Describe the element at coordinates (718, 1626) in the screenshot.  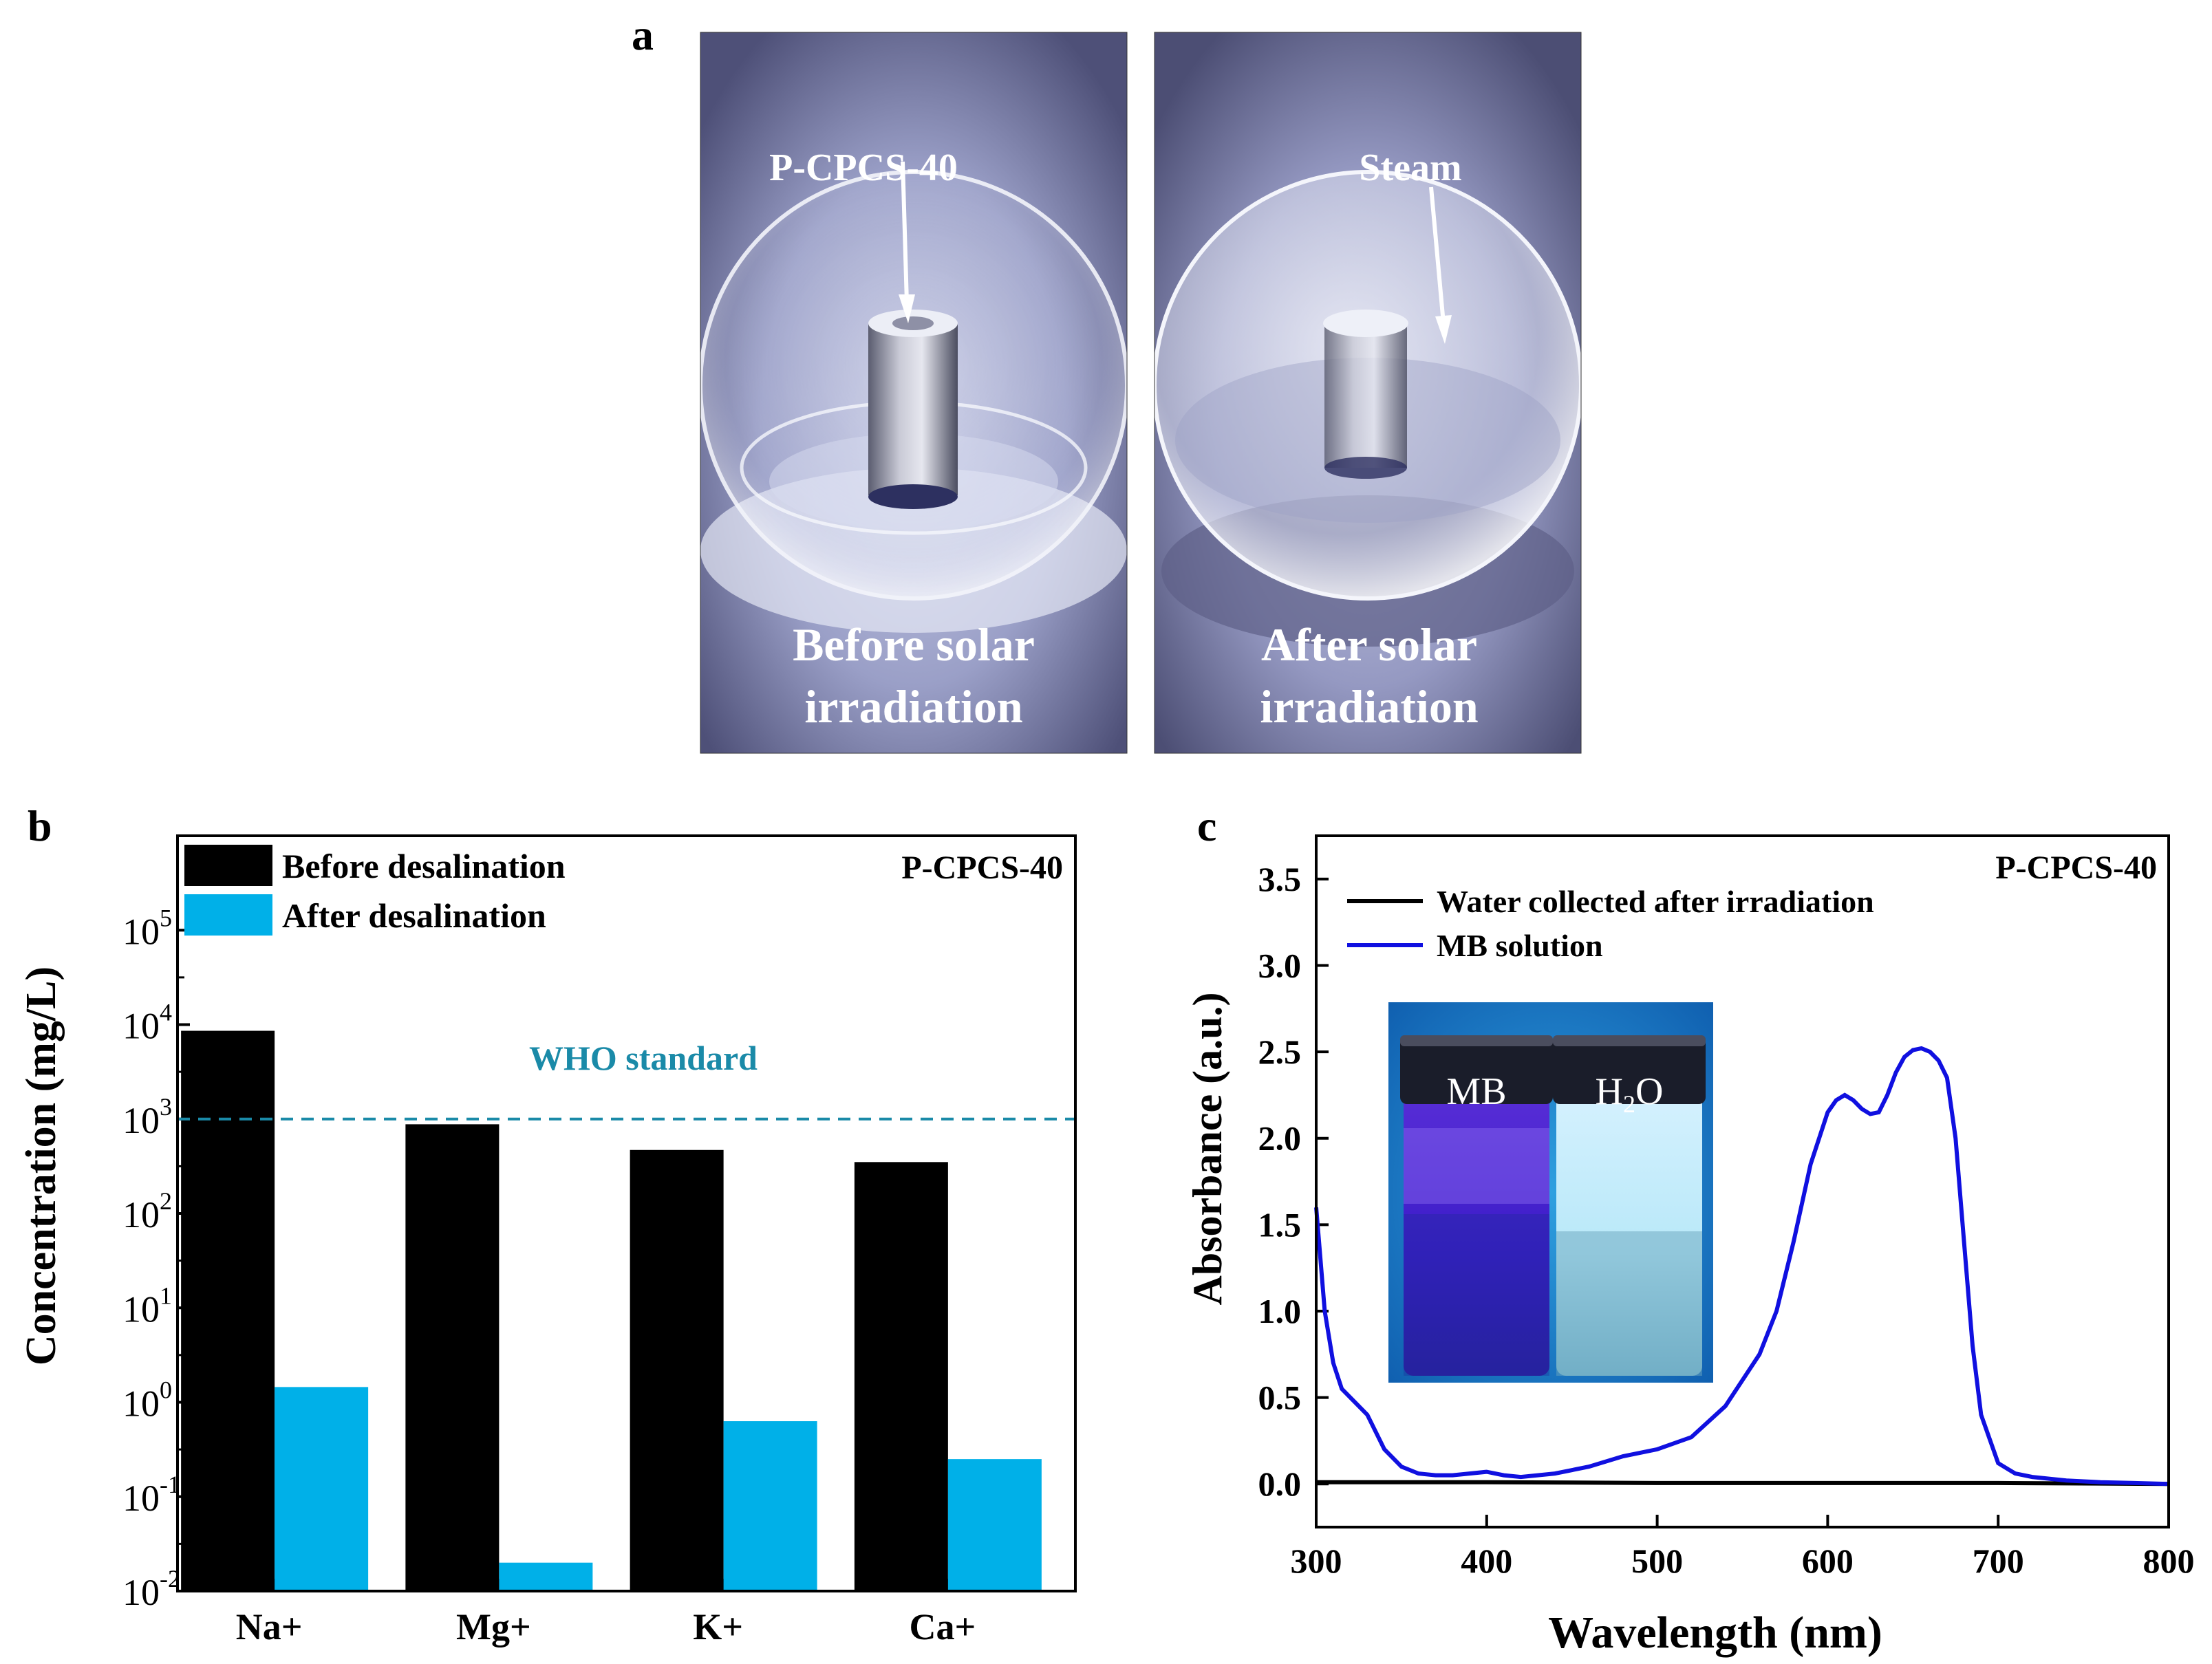
I see `b-x-tick-label: K+` at that location.